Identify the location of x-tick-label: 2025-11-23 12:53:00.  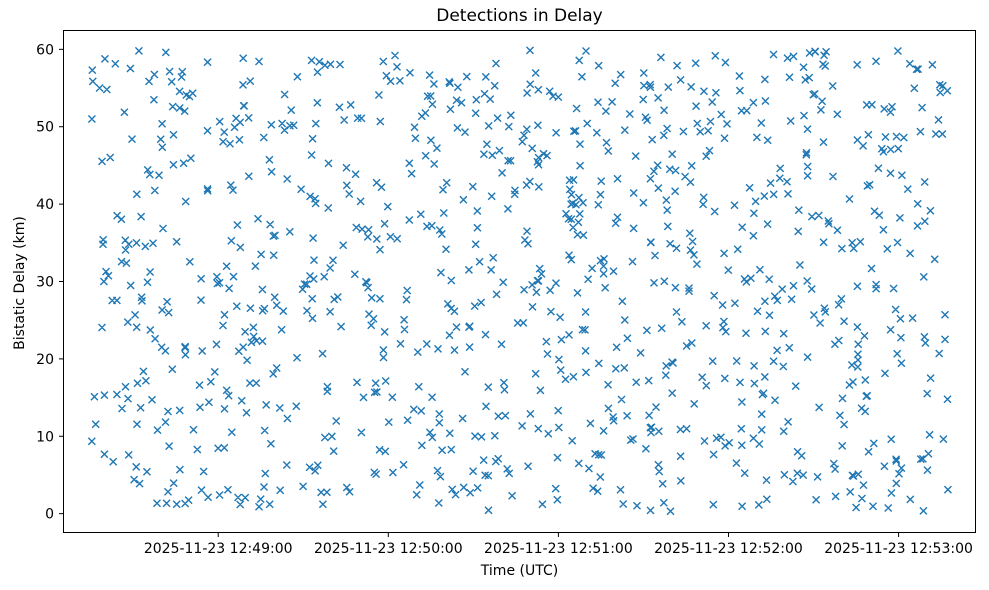
(898, 549).